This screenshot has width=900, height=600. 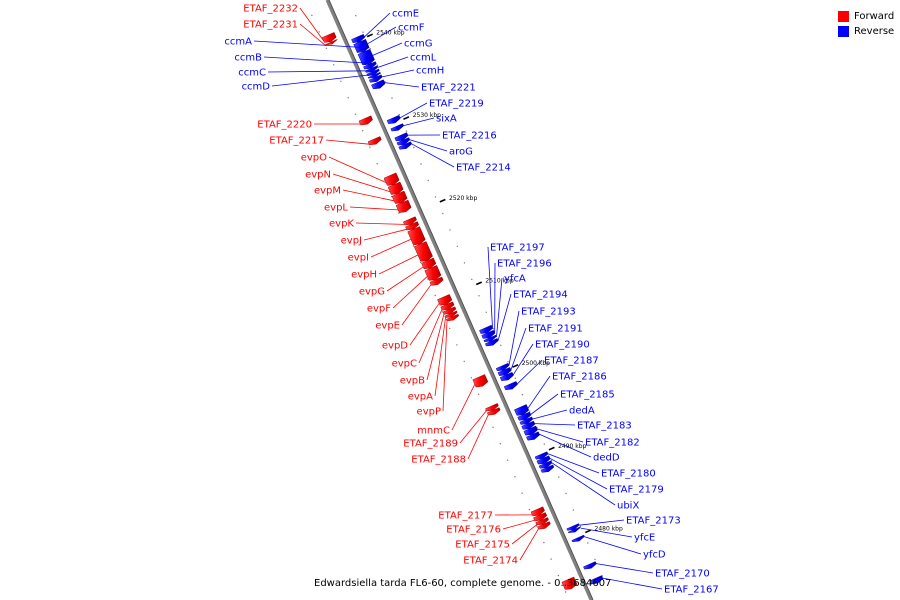 What do you see at coordinates (387, 326) in the screenshot?
I see `forward-gene-label: evpE` at bounding box center [387, 326].